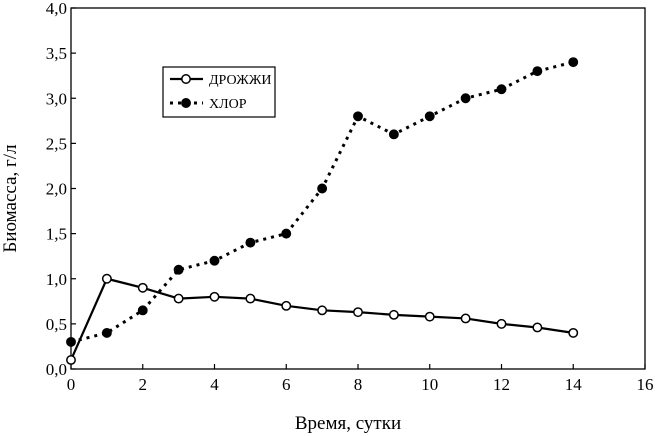  What do you see at coordinates (240, 80) in the screenshot?
I see `legend-label: ДРОЖЖИ` at bounding box center [240, 80].